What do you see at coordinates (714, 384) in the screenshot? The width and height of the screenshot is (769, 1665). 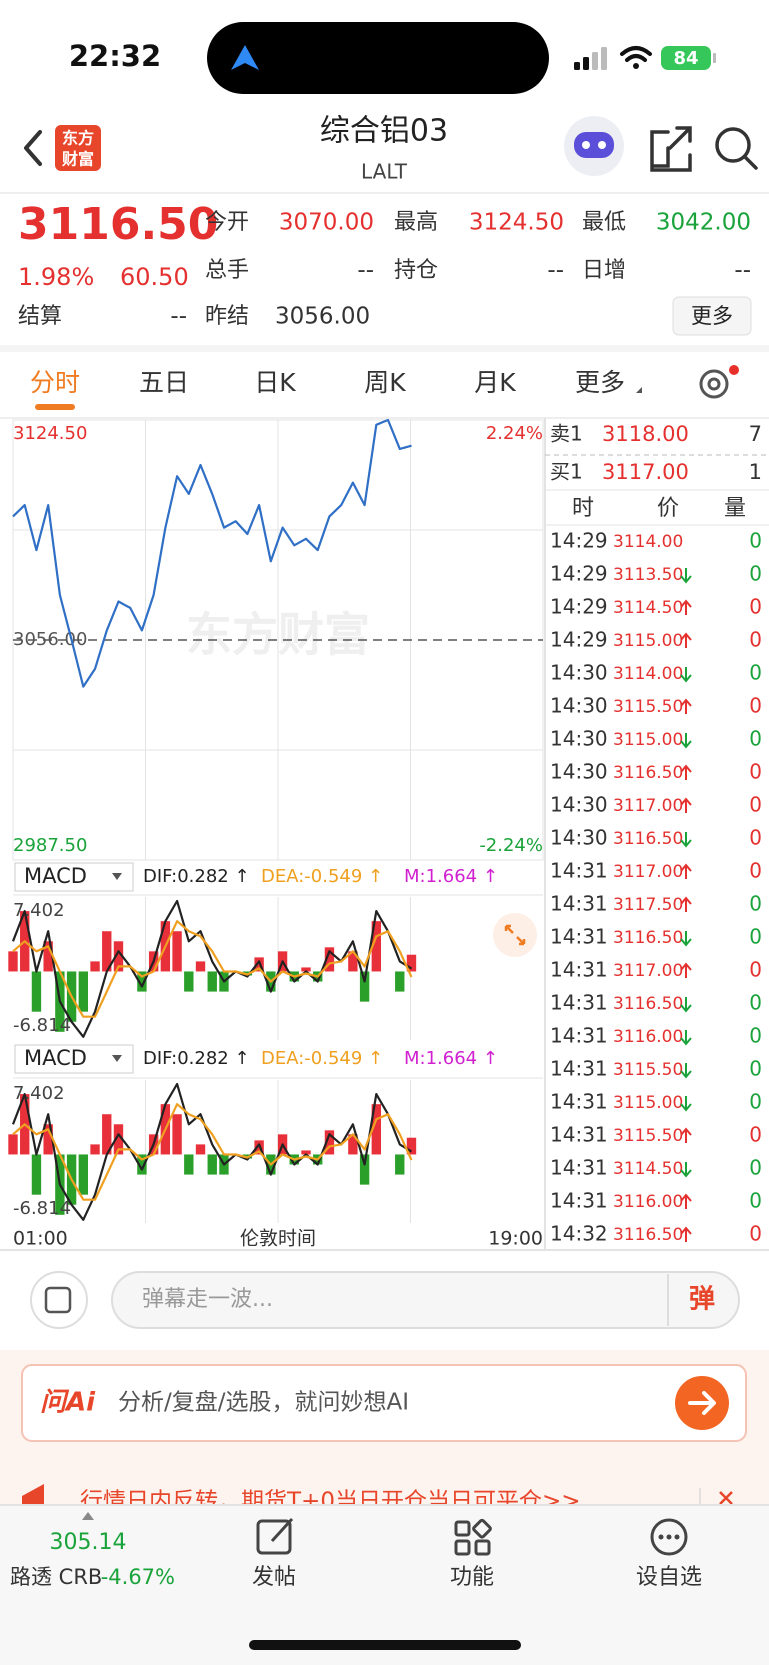 I see `settings-button` at bounding box center [714, 384].